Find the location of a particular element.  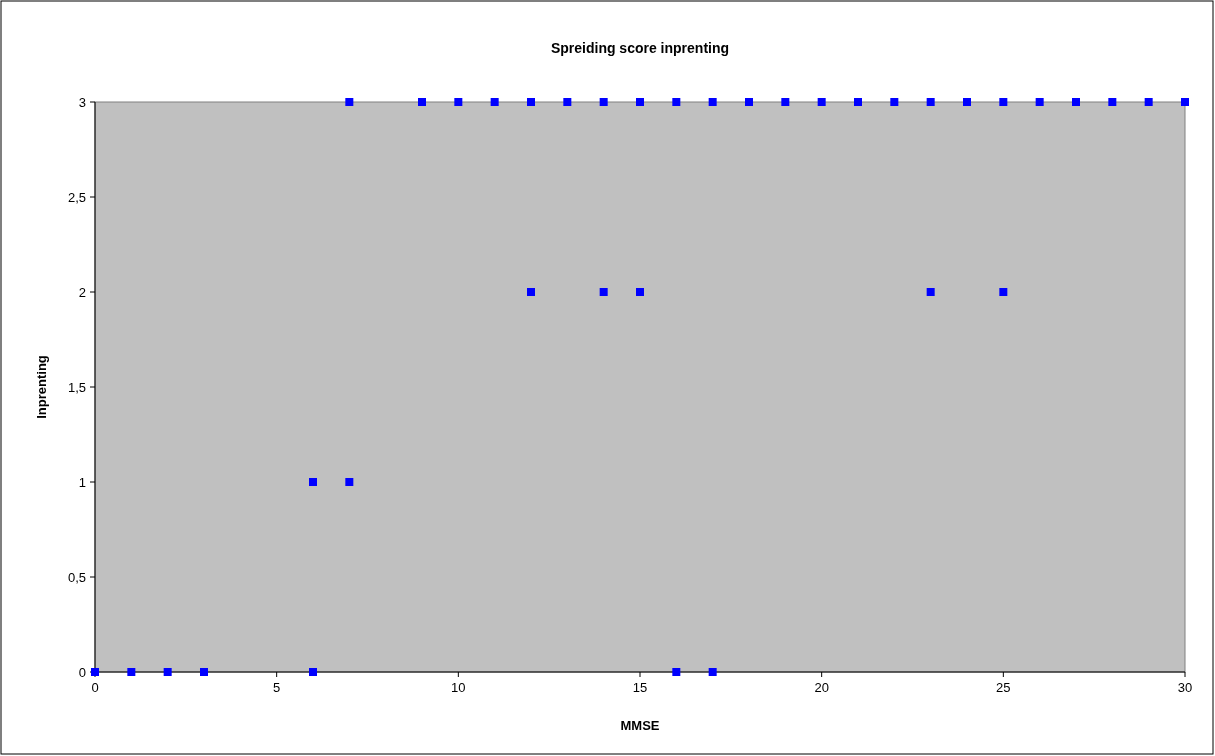

x-tick-label: 5 is located at coordinates (277, 687).